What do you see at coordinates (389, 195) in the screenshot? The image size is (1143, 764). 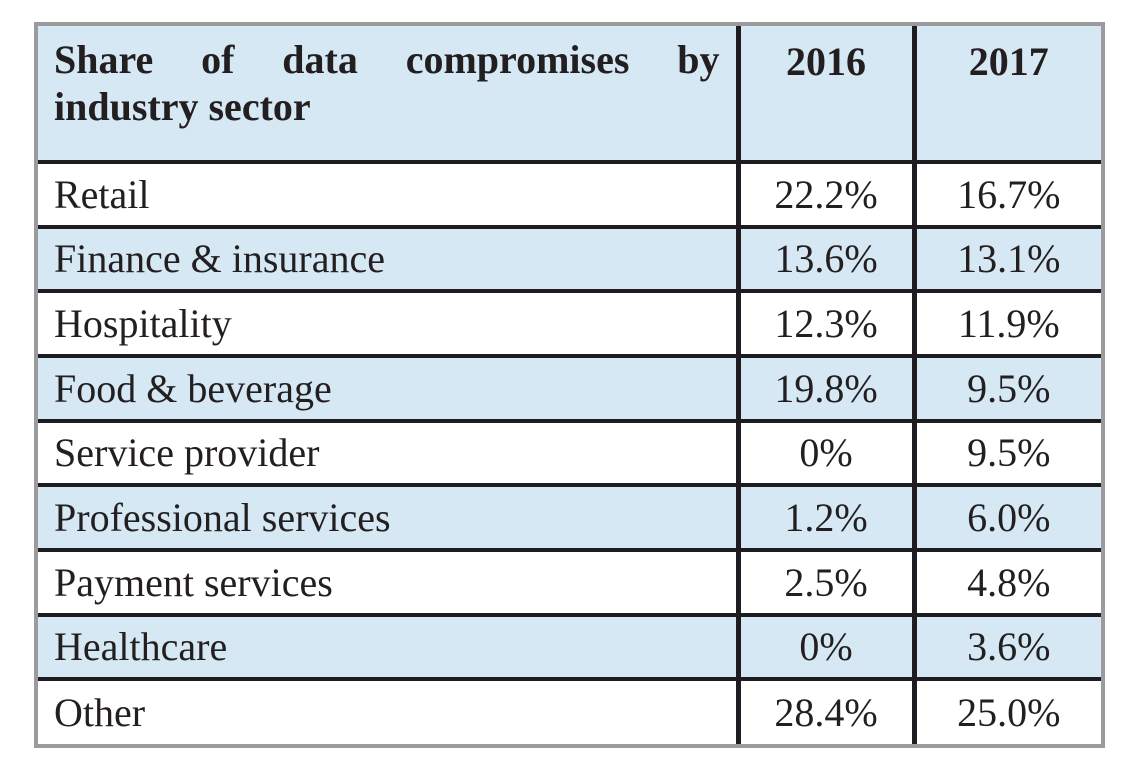 I see `row-label: Retail` at bounding box center [389, 195].